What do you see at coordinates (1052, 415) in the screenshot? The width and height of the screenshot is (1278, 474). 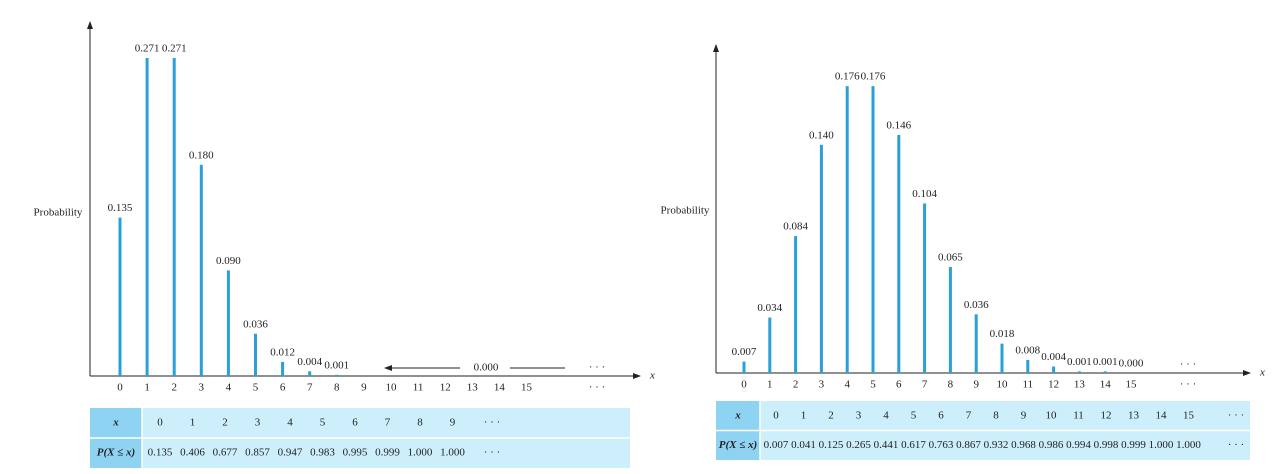 I see `table-column: 10` at bounding box center [1052, 415].